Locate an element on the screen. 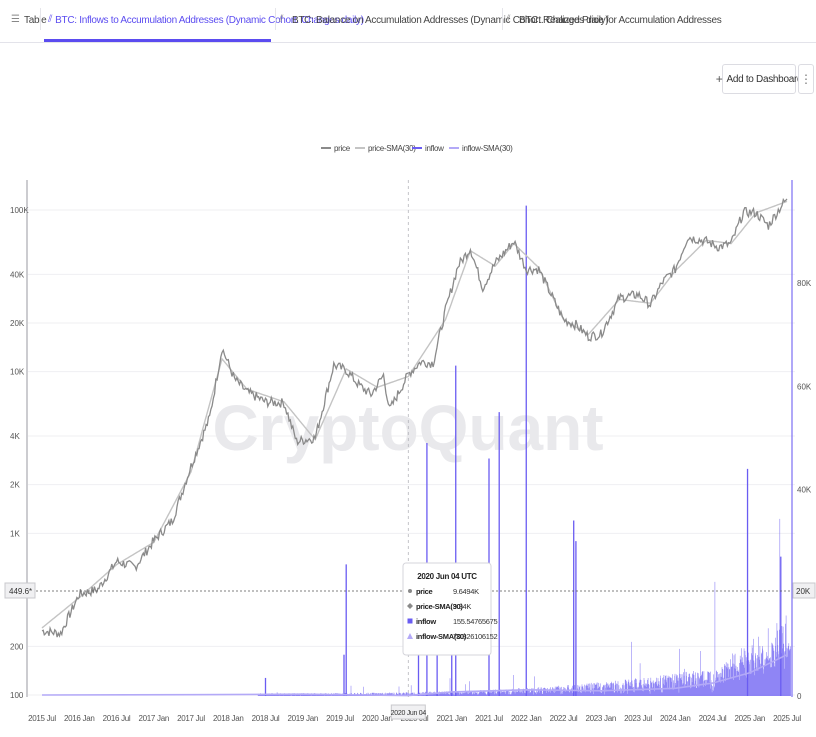  x-tick-label: 2021 Jul is located at coordinates (489, 718).